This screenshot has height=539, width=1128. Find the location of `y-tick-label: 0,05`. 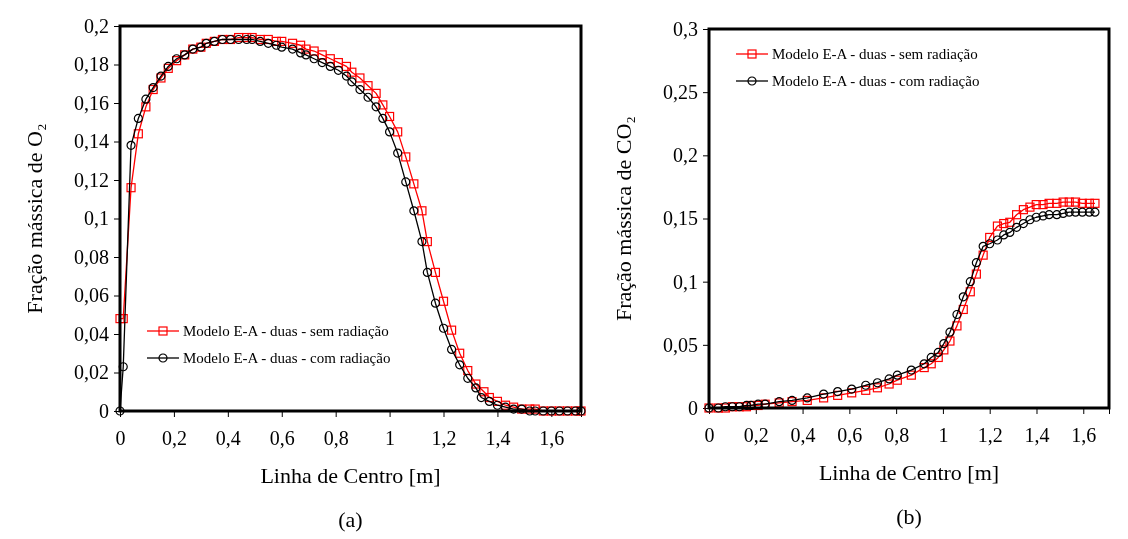

y-tick-label: 0,05 is located at coordinates (680, 344).